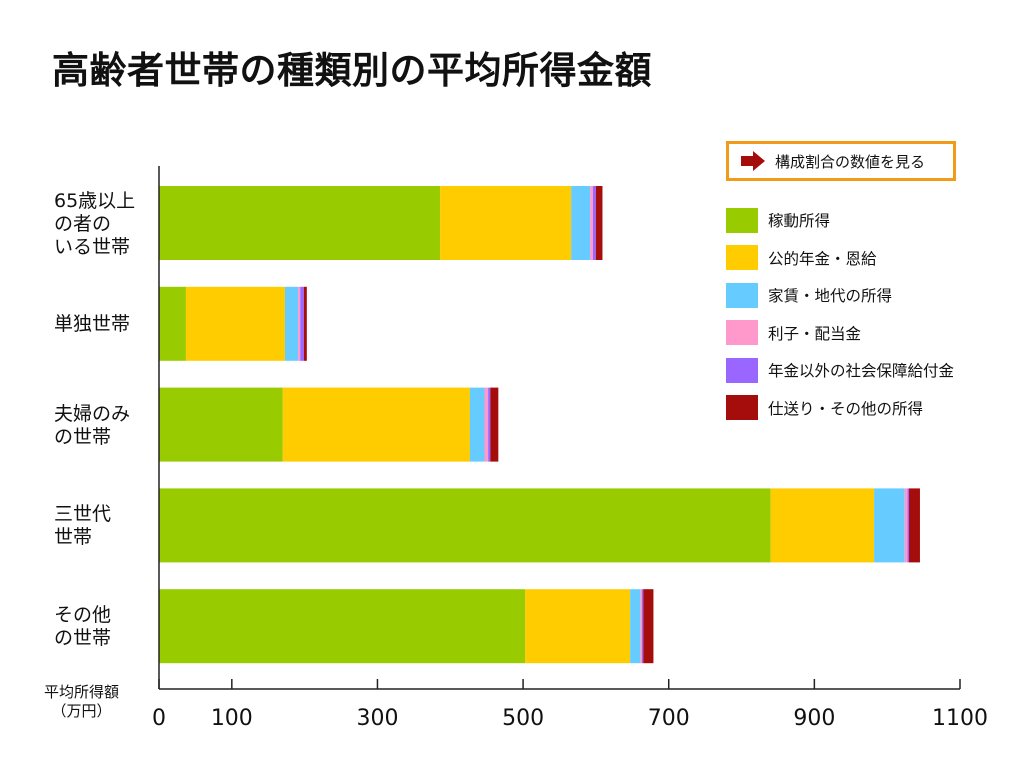 This screenshot has width=1024, height=768. I want to click on legend-item-4: 利子・配当金, so click(840, 333).